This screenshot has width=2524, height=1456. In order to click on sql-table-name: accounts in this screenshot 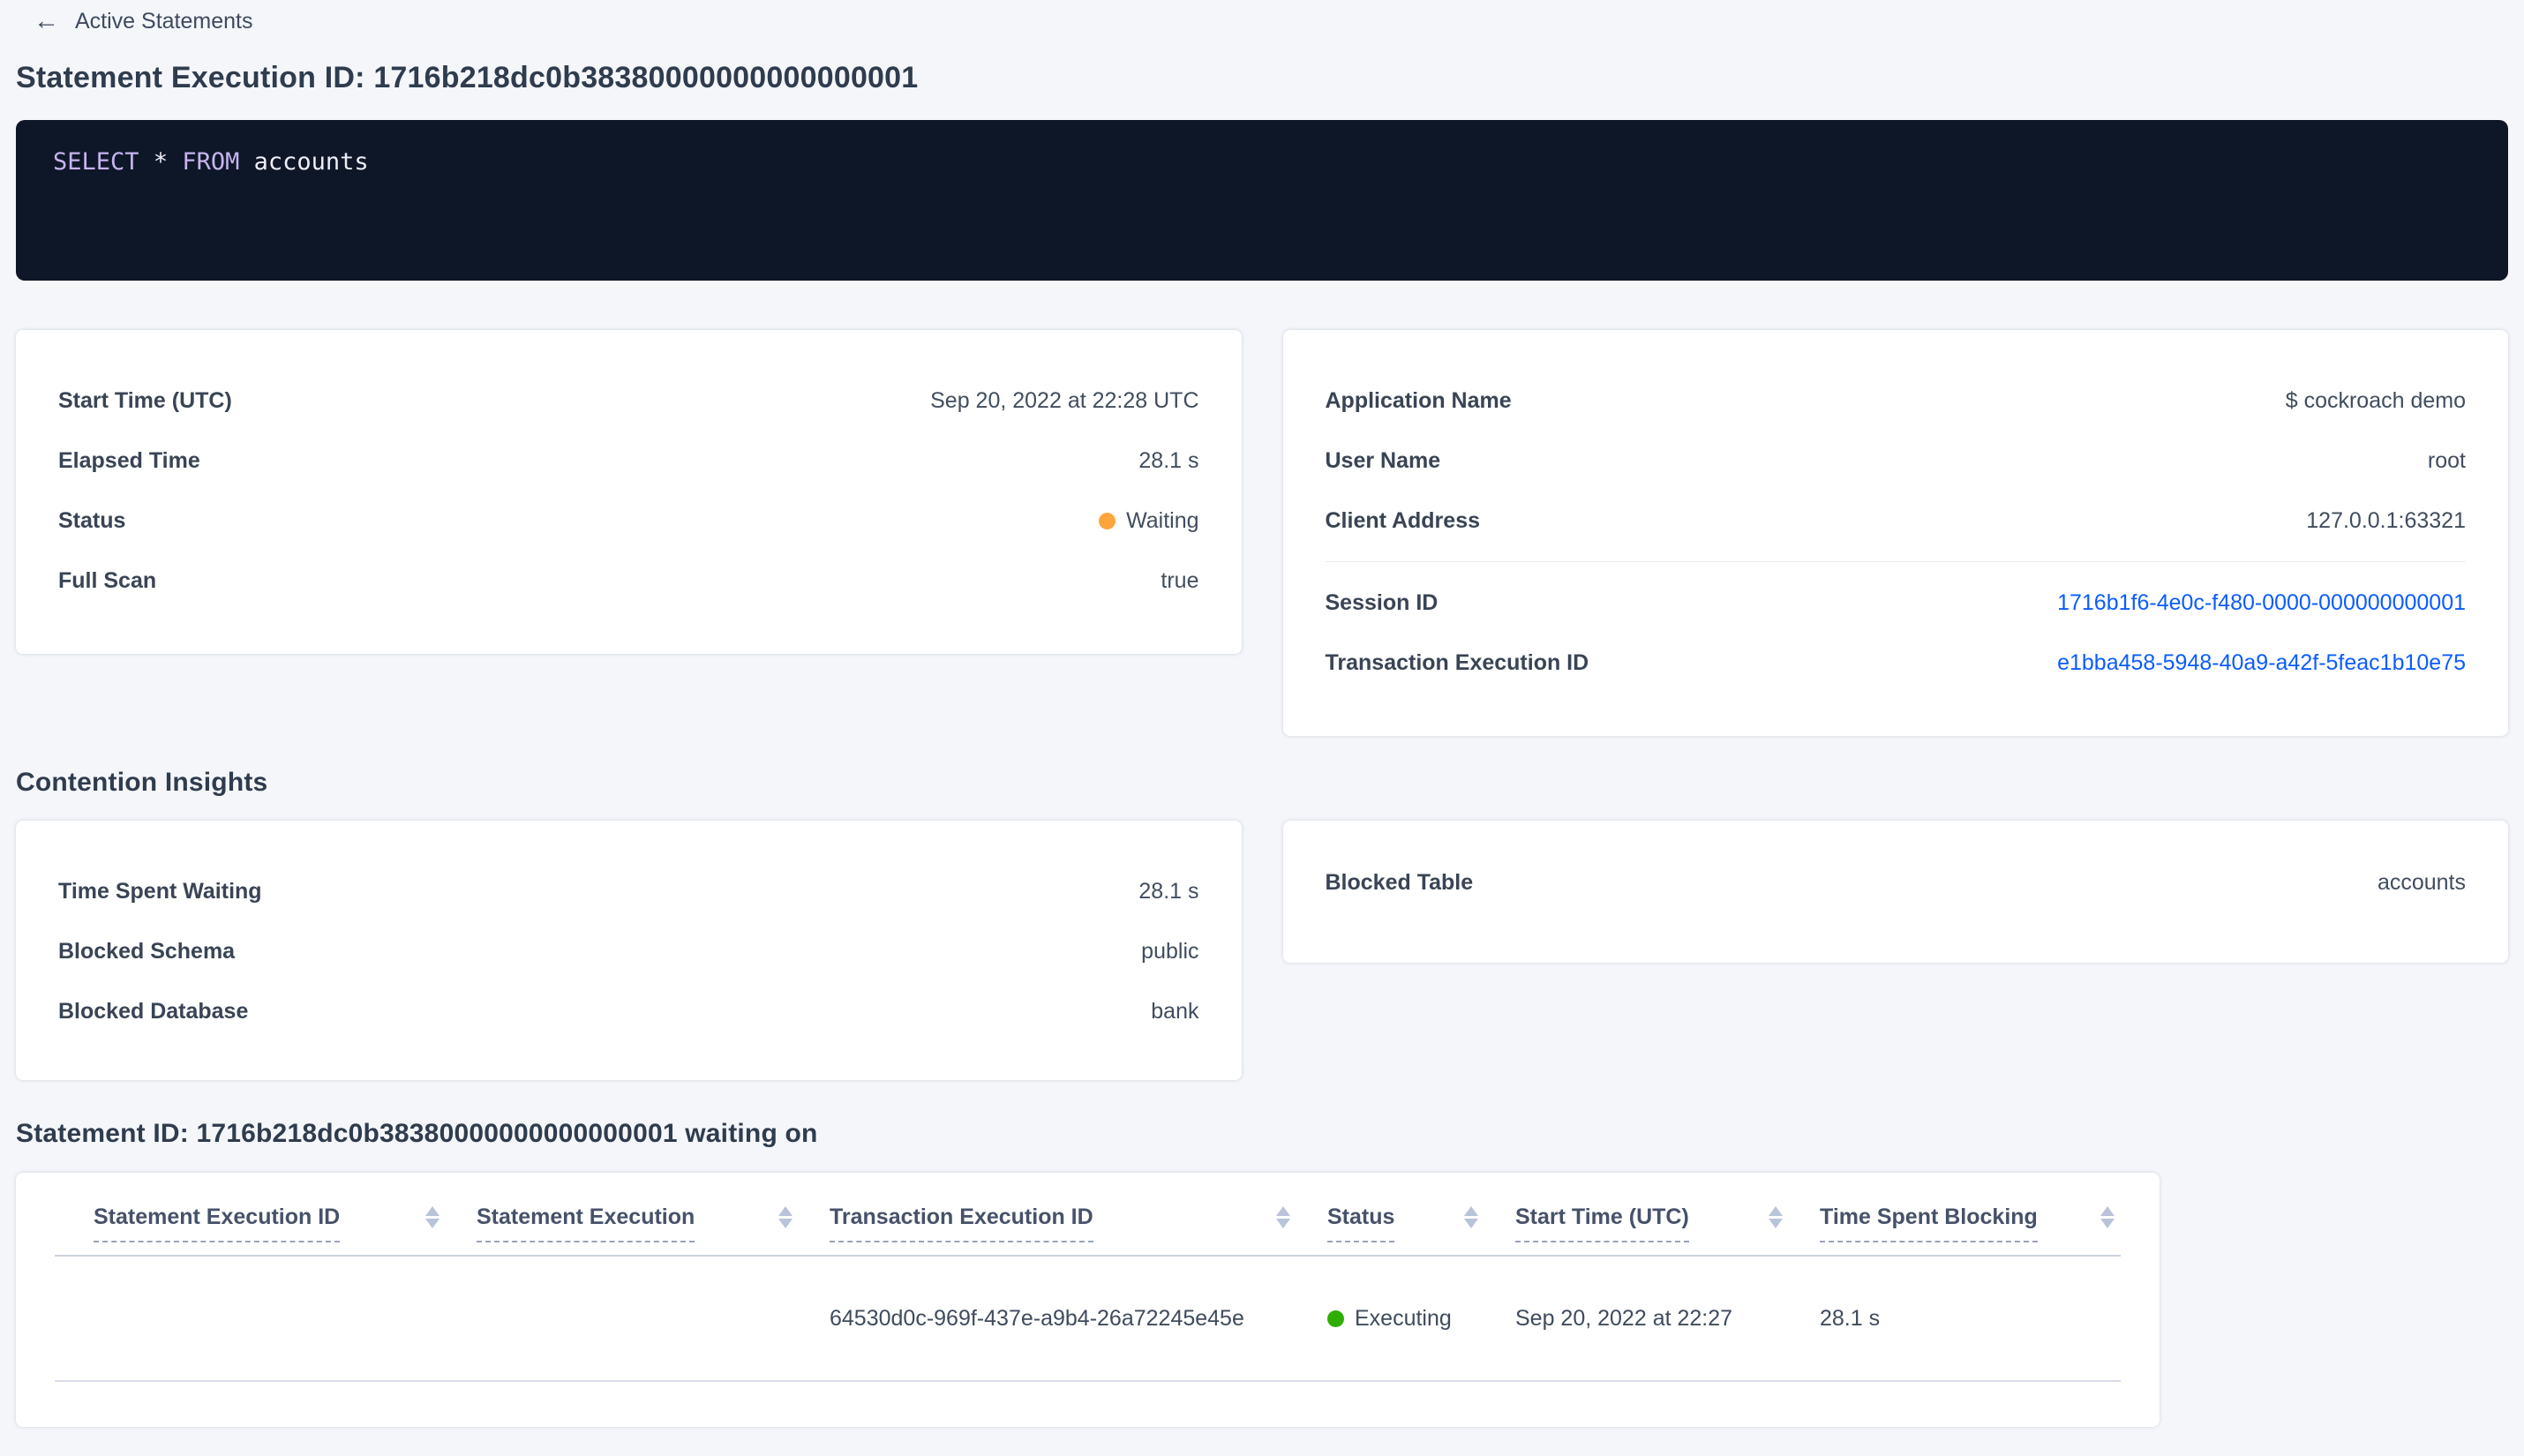, I will do `click(311, 162)`.